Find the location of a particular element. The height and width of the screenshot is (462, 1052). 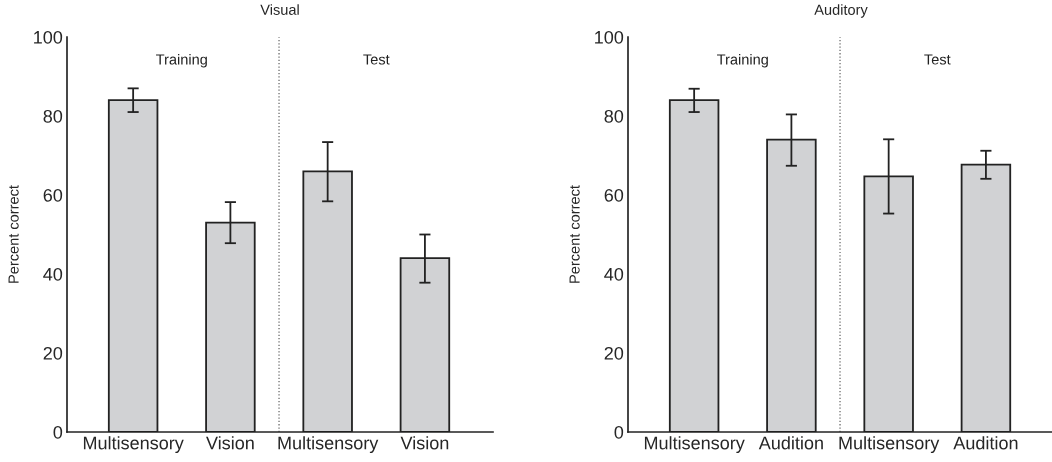

chart-title: Auditory is located at coordinates (841, 11).